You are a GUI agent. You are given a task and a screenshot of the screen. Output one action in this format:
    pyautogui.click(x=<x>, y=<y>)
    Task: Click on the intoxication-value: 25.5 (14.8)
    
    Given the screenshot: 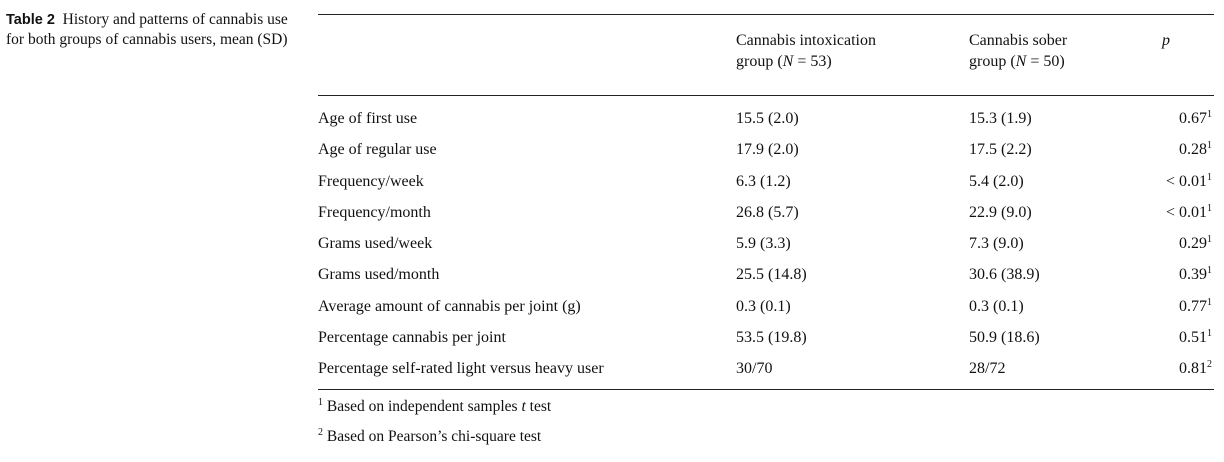 What is the action you would take?
    pyautogui.click(x=771, y=275)
    